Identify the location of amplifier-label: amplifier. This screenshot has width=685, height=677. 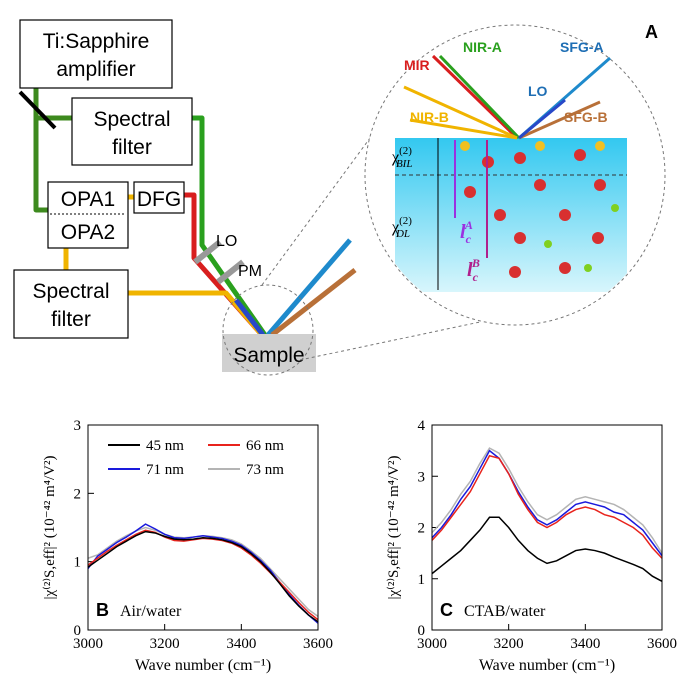
(95, 69).